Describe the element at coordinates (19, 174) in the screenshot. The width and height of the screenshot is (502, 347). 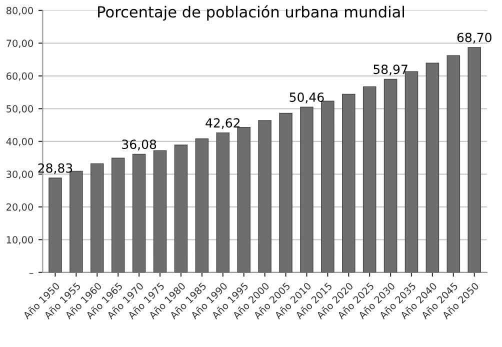
I see `y-tick-label: 30,00` at that location.